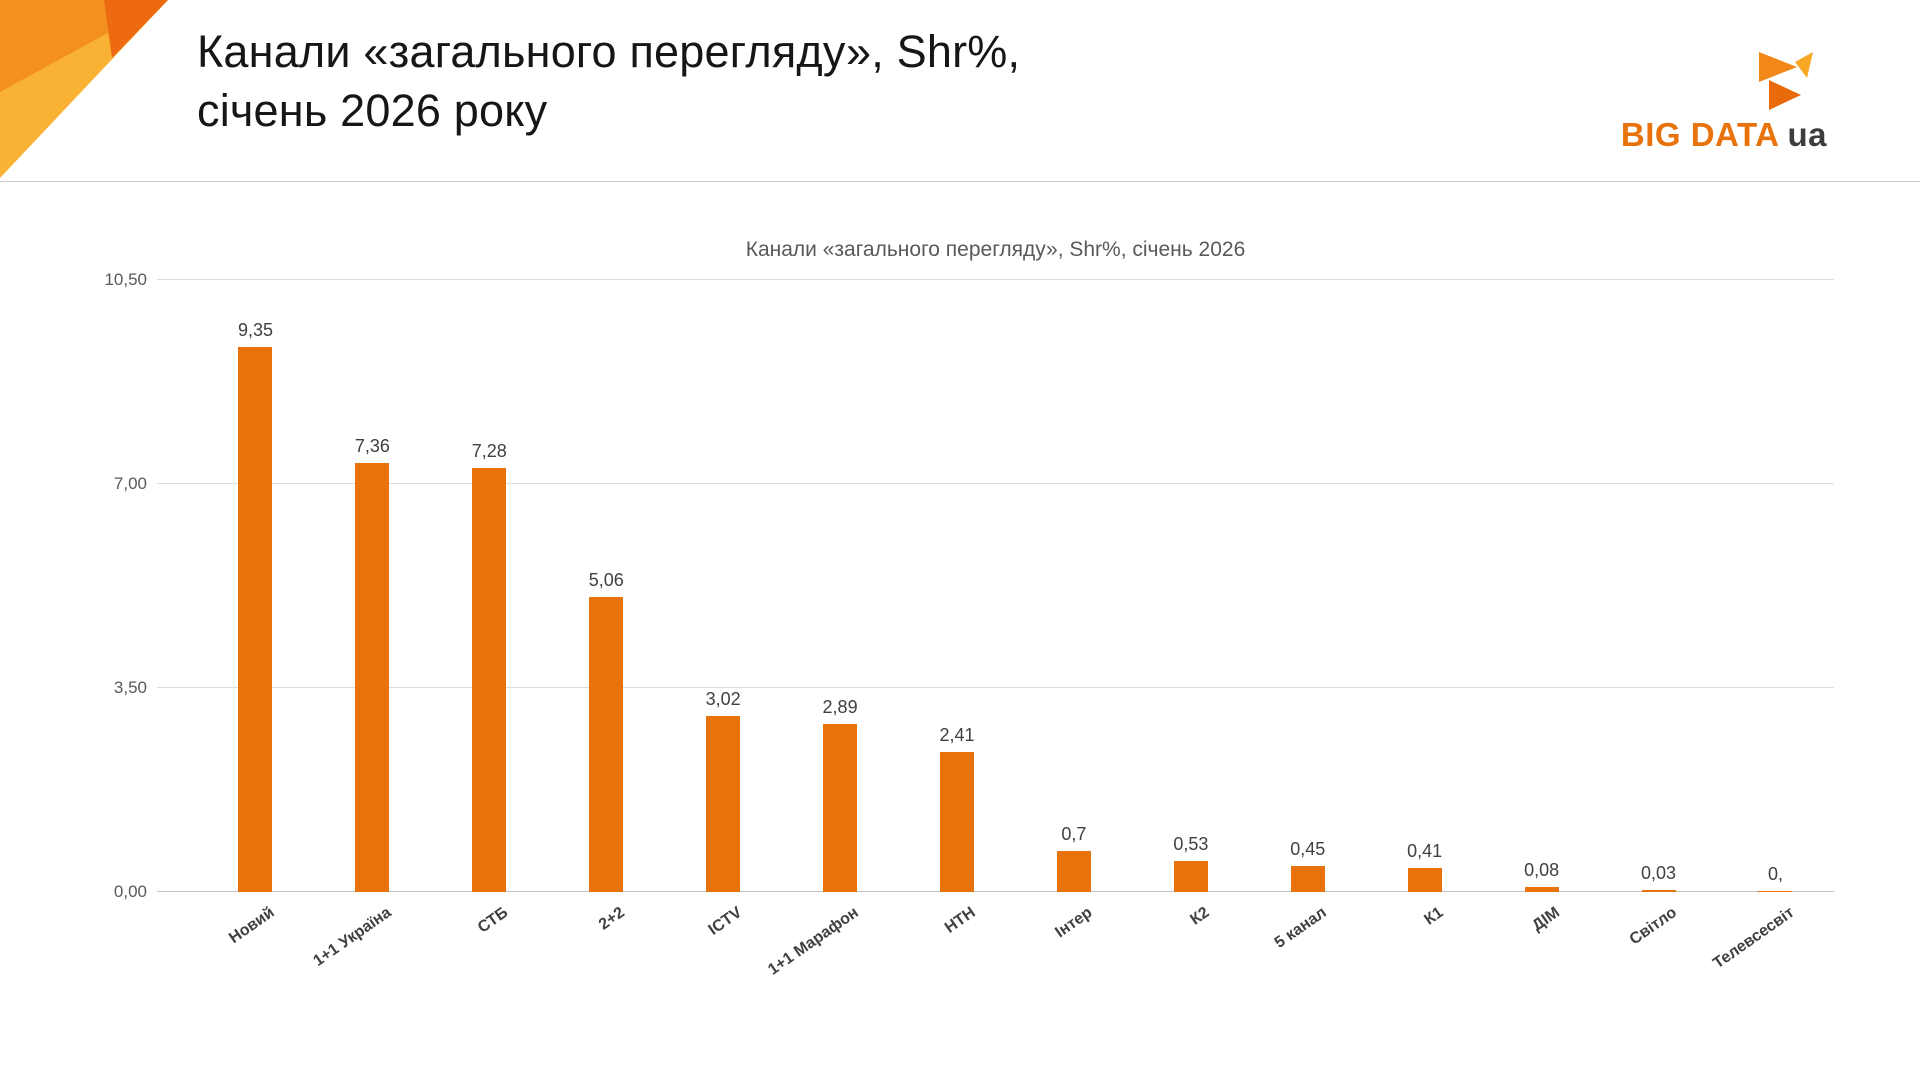 The height and width of the screenshot is (1080, 1920). Describe the element at coordinates (1307, 586) in the screenshot. I see `bar-stack: 0,45` at that location.